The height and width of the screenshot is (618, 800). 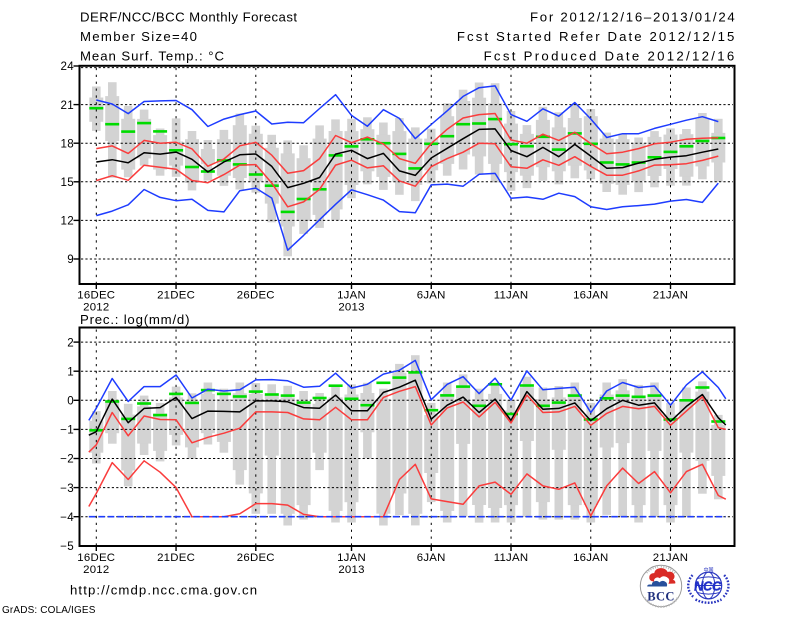 I want to click on svg-text: 9, so click(x=70, y=259).